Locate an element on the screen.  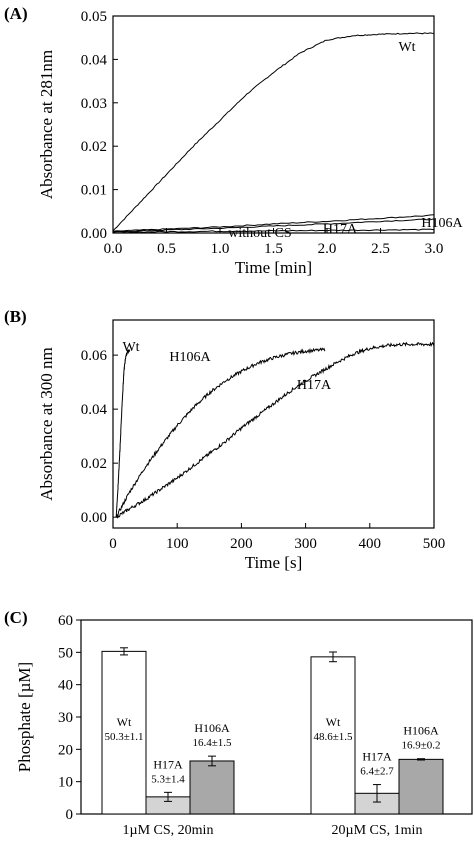
bar-wt is located at coordinates (124, 732).